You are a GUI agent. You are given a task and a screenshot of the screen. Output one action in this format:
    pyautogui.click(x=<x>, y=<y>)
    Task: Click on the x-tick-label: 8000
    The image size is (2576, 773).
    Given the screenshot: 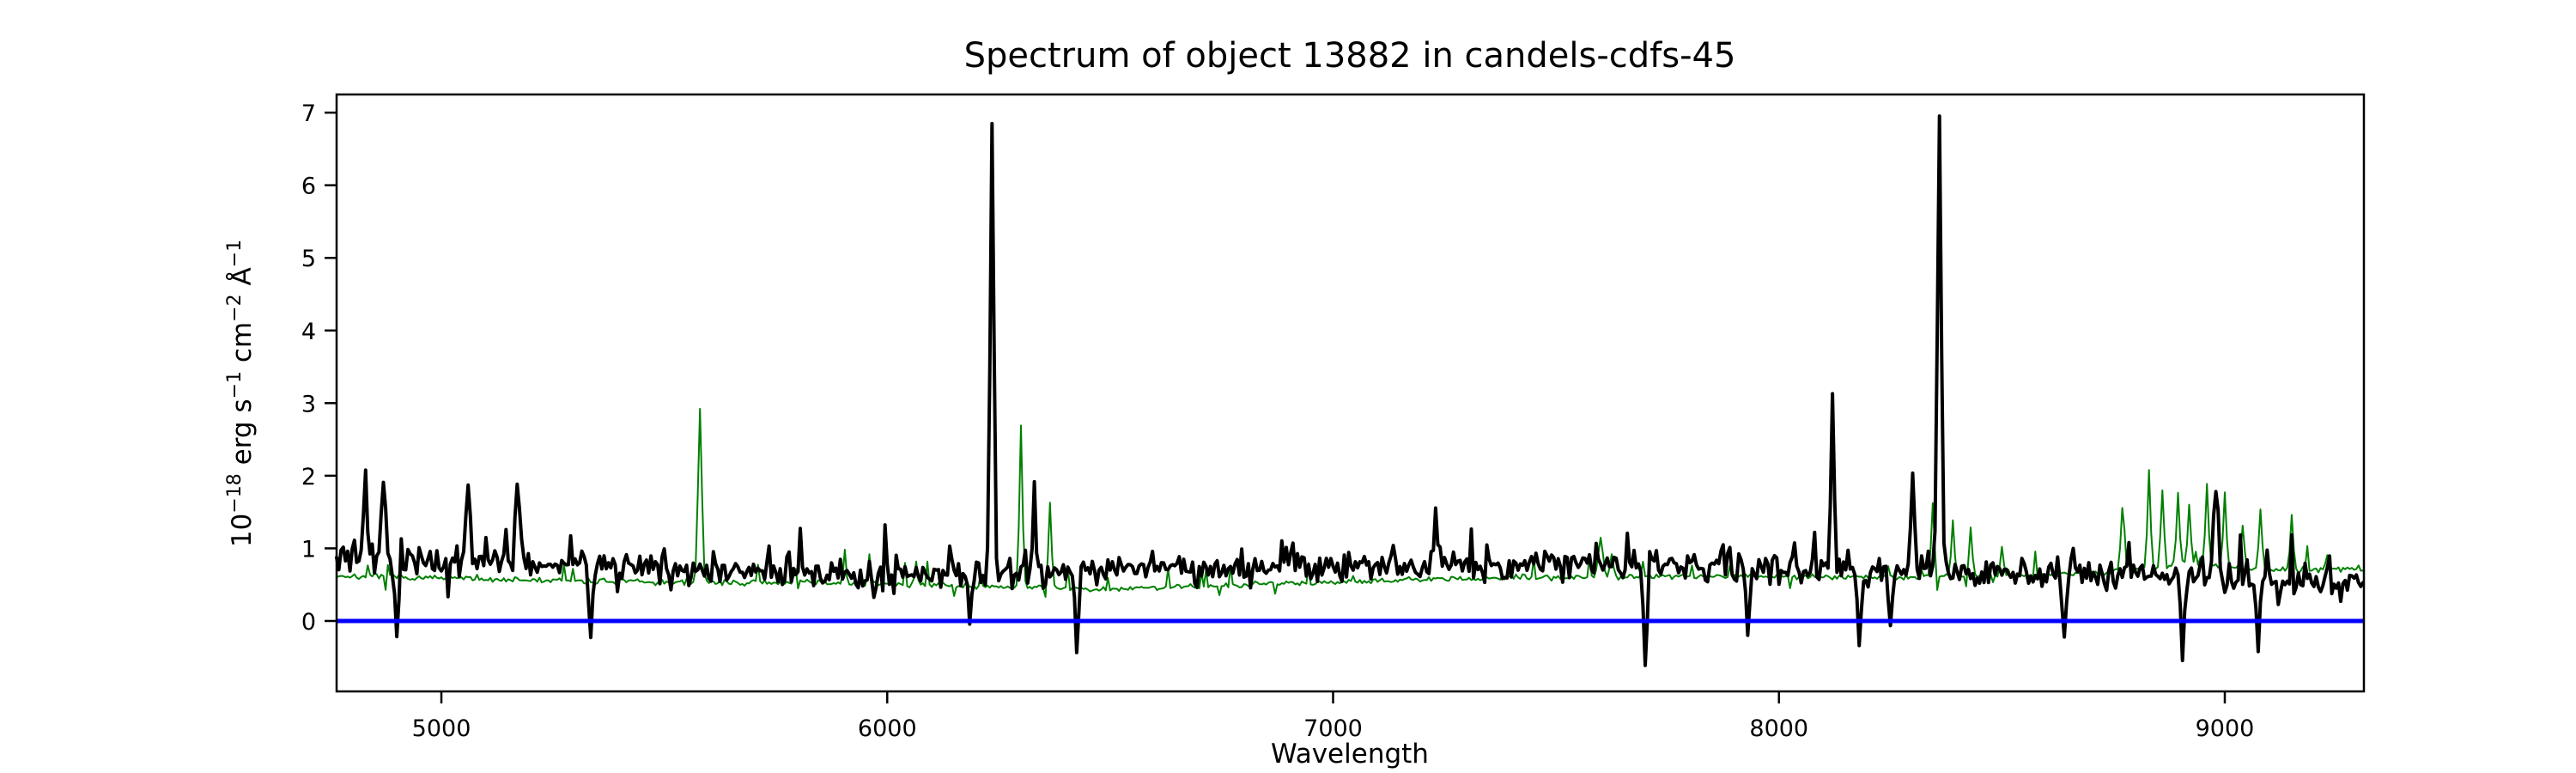 What is the action you would take?
    pyautogui.click(x=1778, y=728)
    